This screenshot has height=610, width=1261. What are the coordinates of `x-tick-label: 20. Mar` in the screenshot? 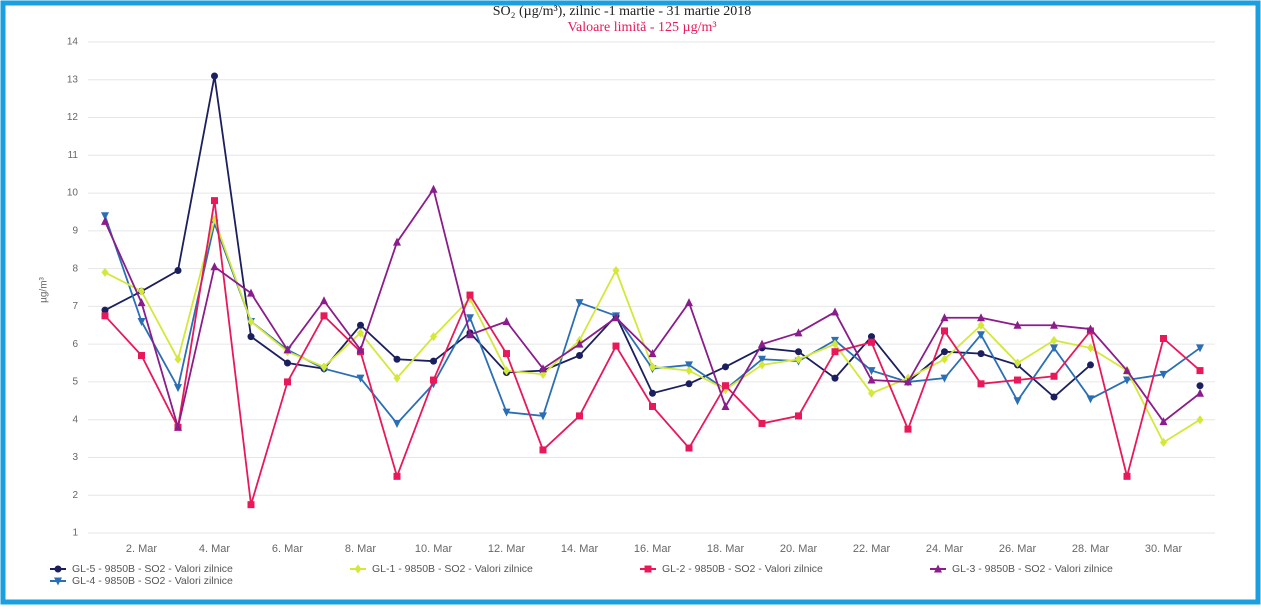 It's located at (799, 549).